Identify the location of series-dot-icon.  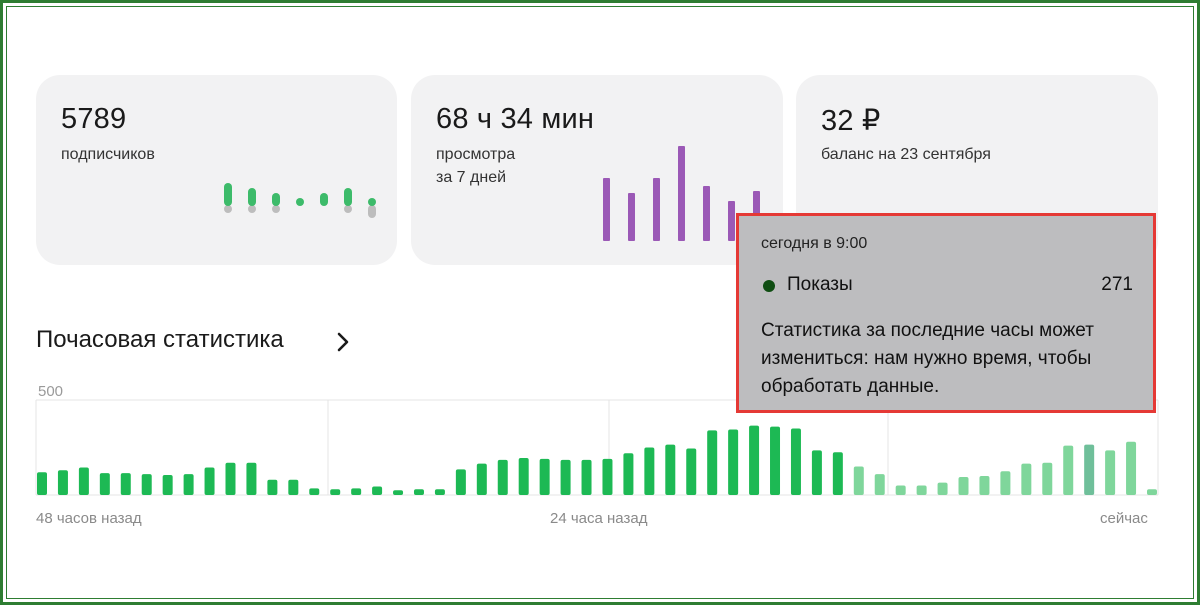
(769, 286).